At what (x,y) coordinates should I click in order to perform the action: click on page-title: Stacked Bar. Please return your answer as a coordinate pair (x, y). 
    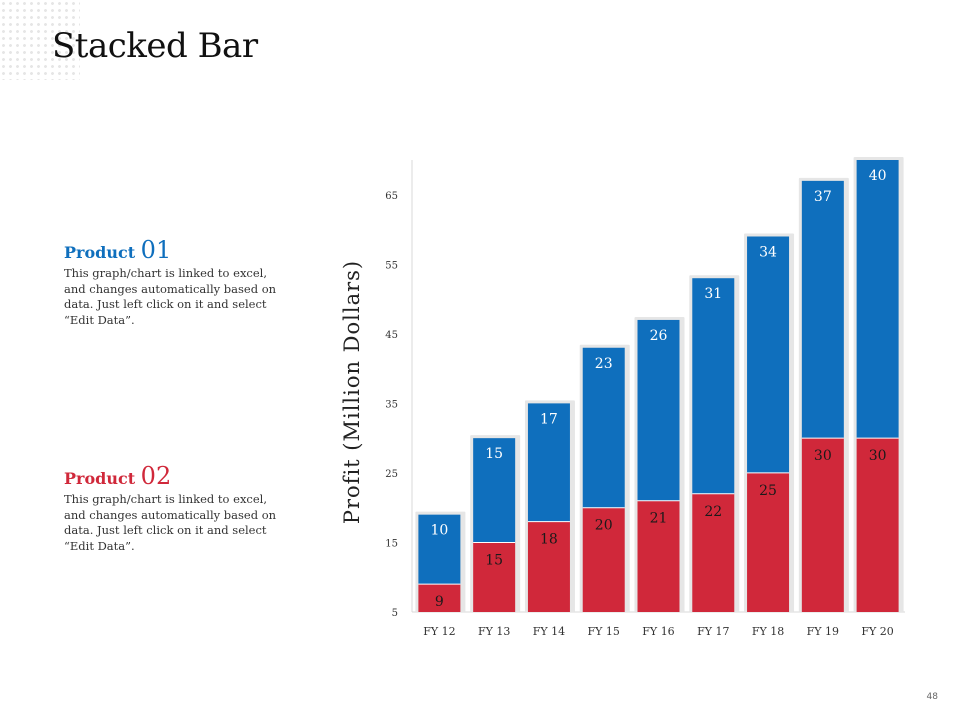
    Looking at the image, I should click on (155, 46).